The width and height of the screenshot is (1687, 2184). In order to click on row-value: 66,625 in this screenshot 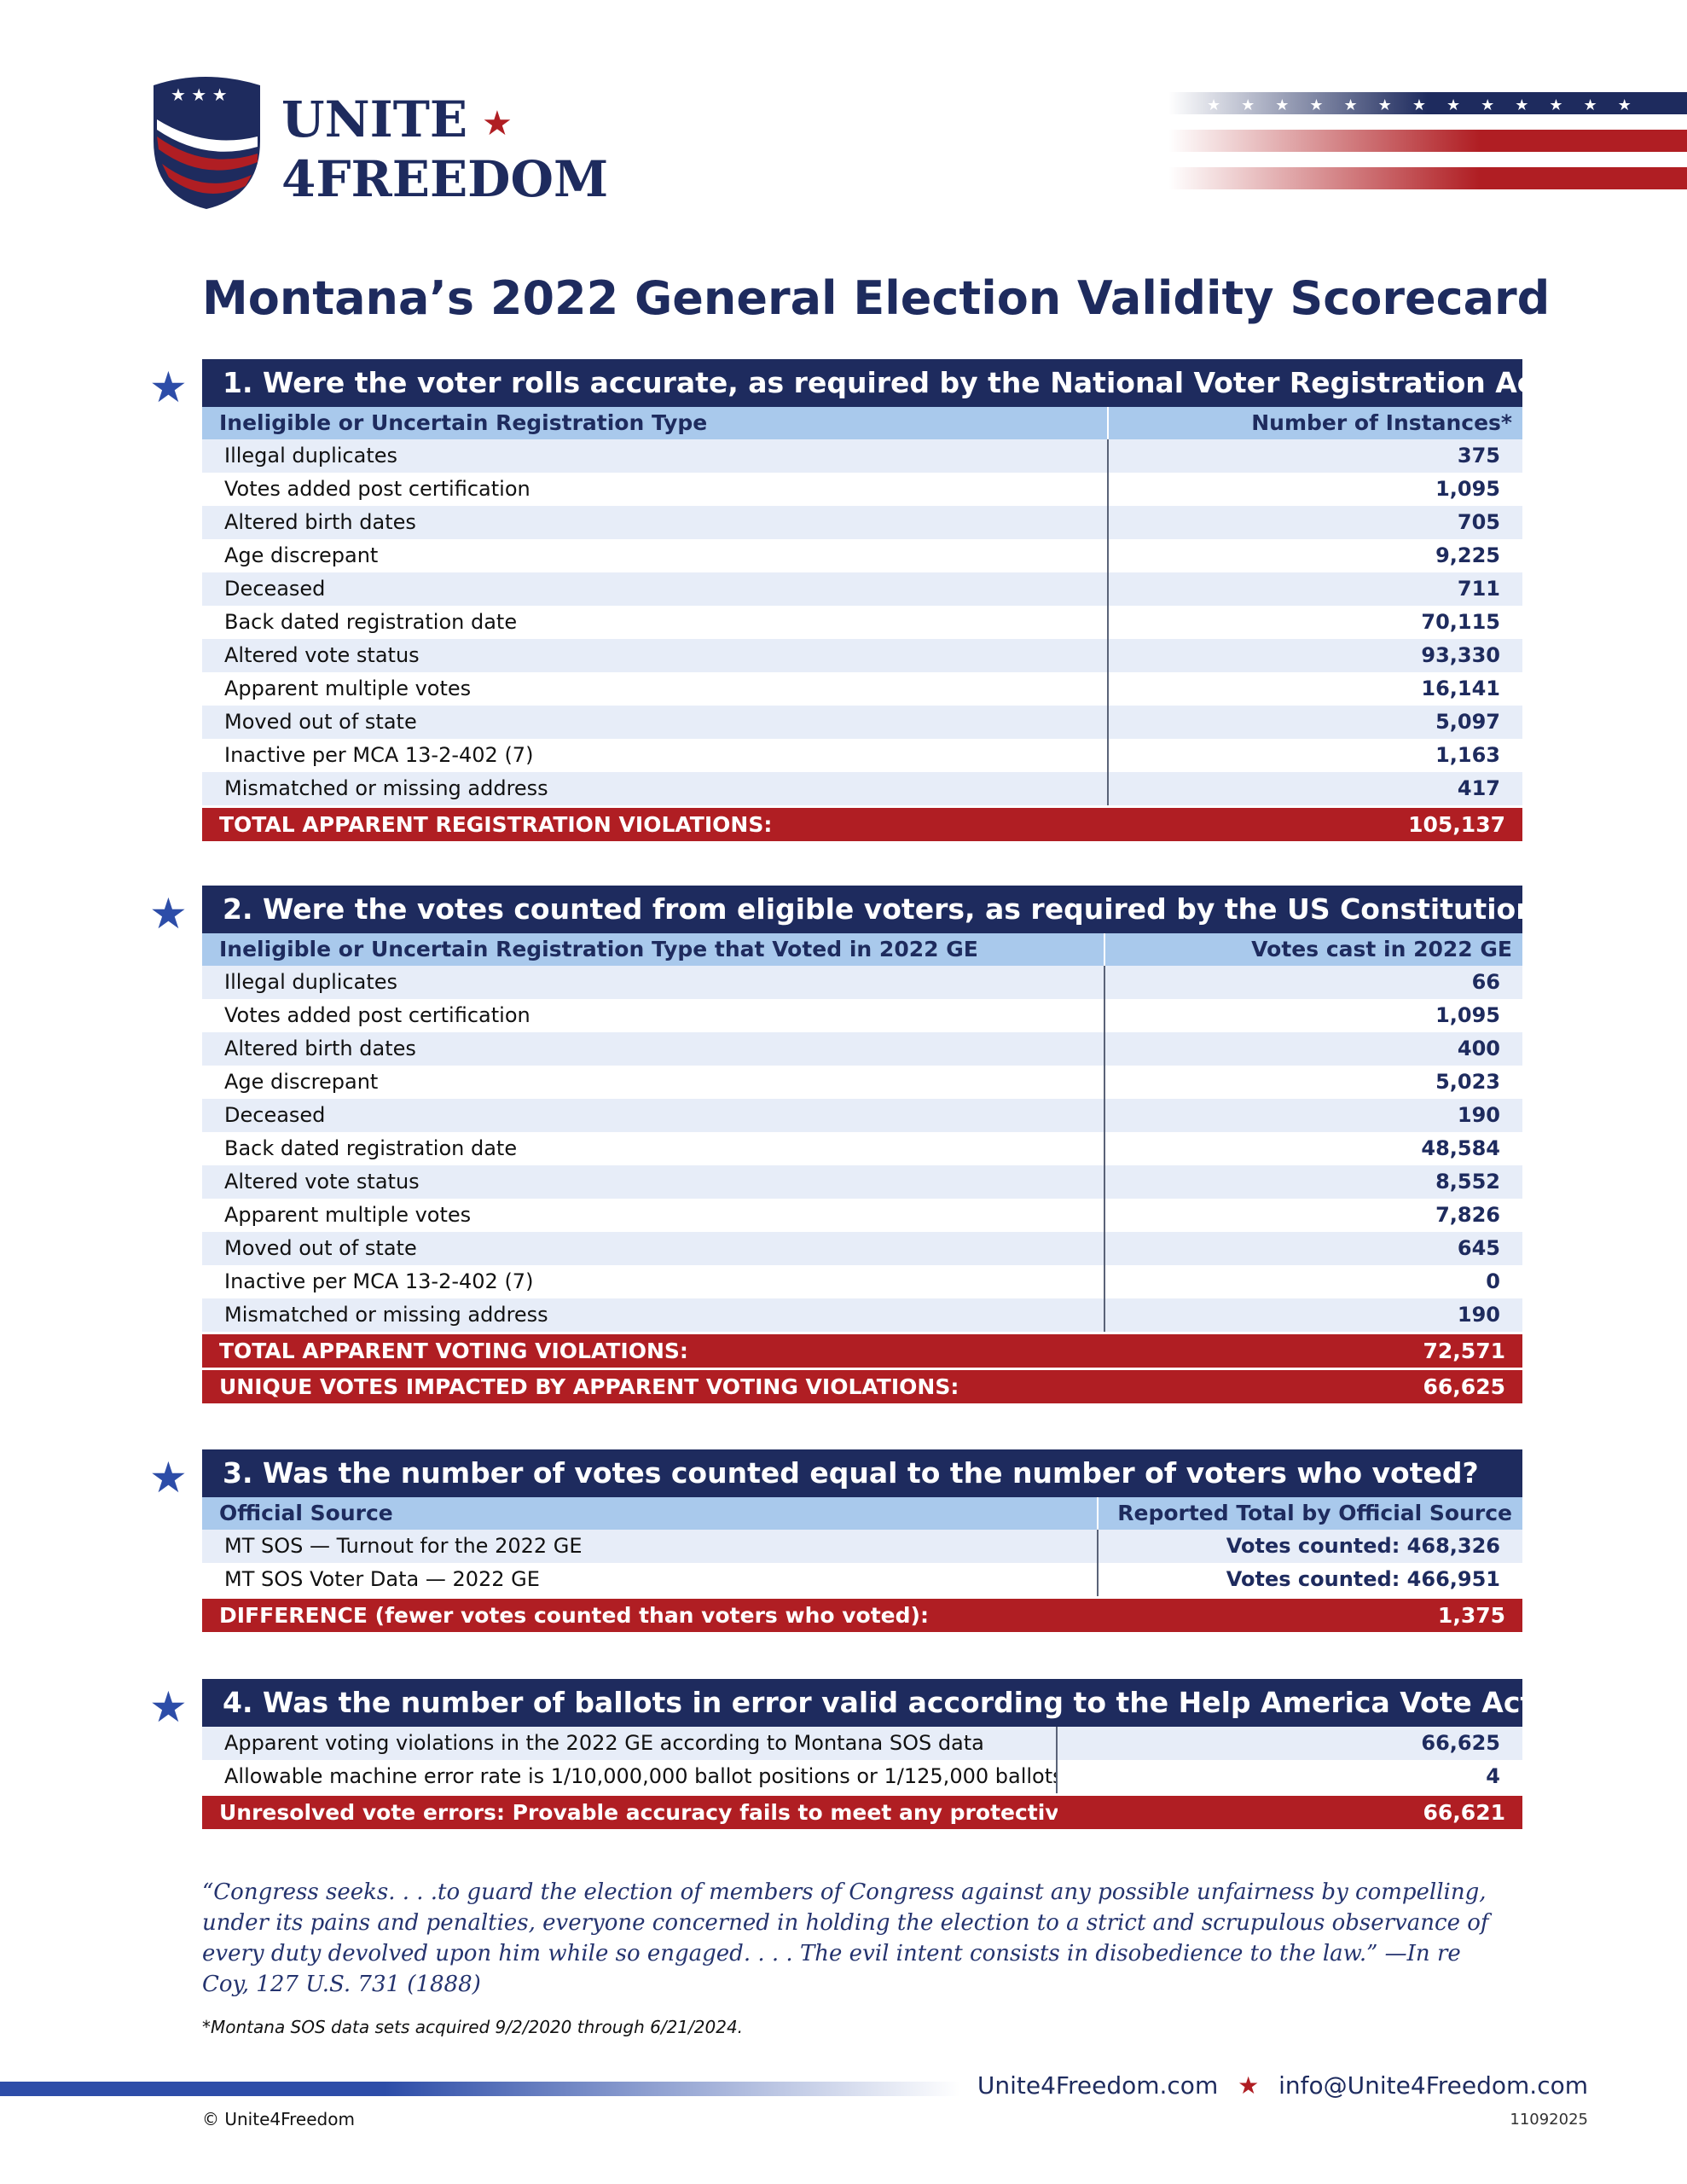, I will do `click(1461, 1743)`.